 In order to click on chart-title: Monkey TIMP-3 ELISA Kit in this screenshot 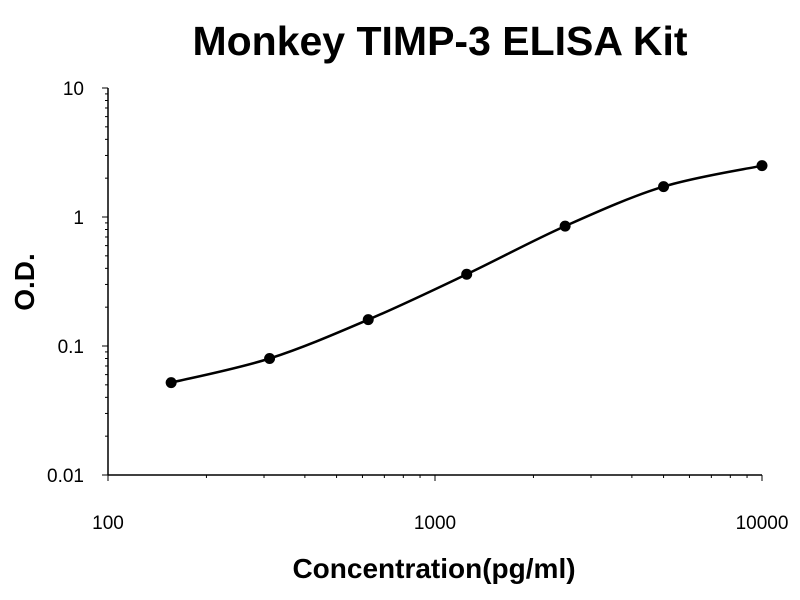, I will do `click(439, 41)`.